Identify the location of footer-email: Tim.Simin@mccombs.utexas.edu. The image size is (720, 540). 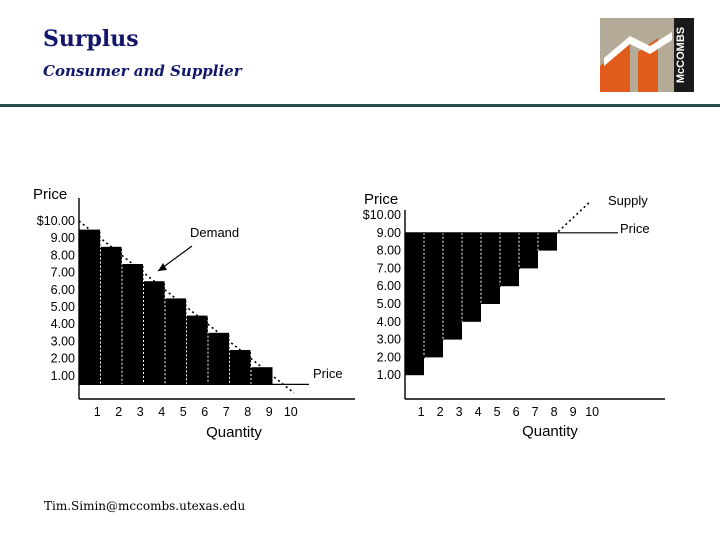
(145, 506).